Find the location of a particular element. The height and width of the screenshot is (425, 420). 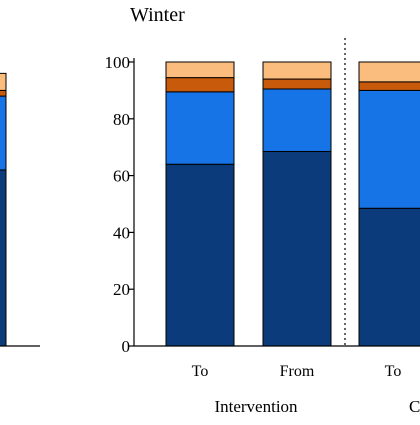

group-label-intervention: Intervention is located at coordinates (256, 406).